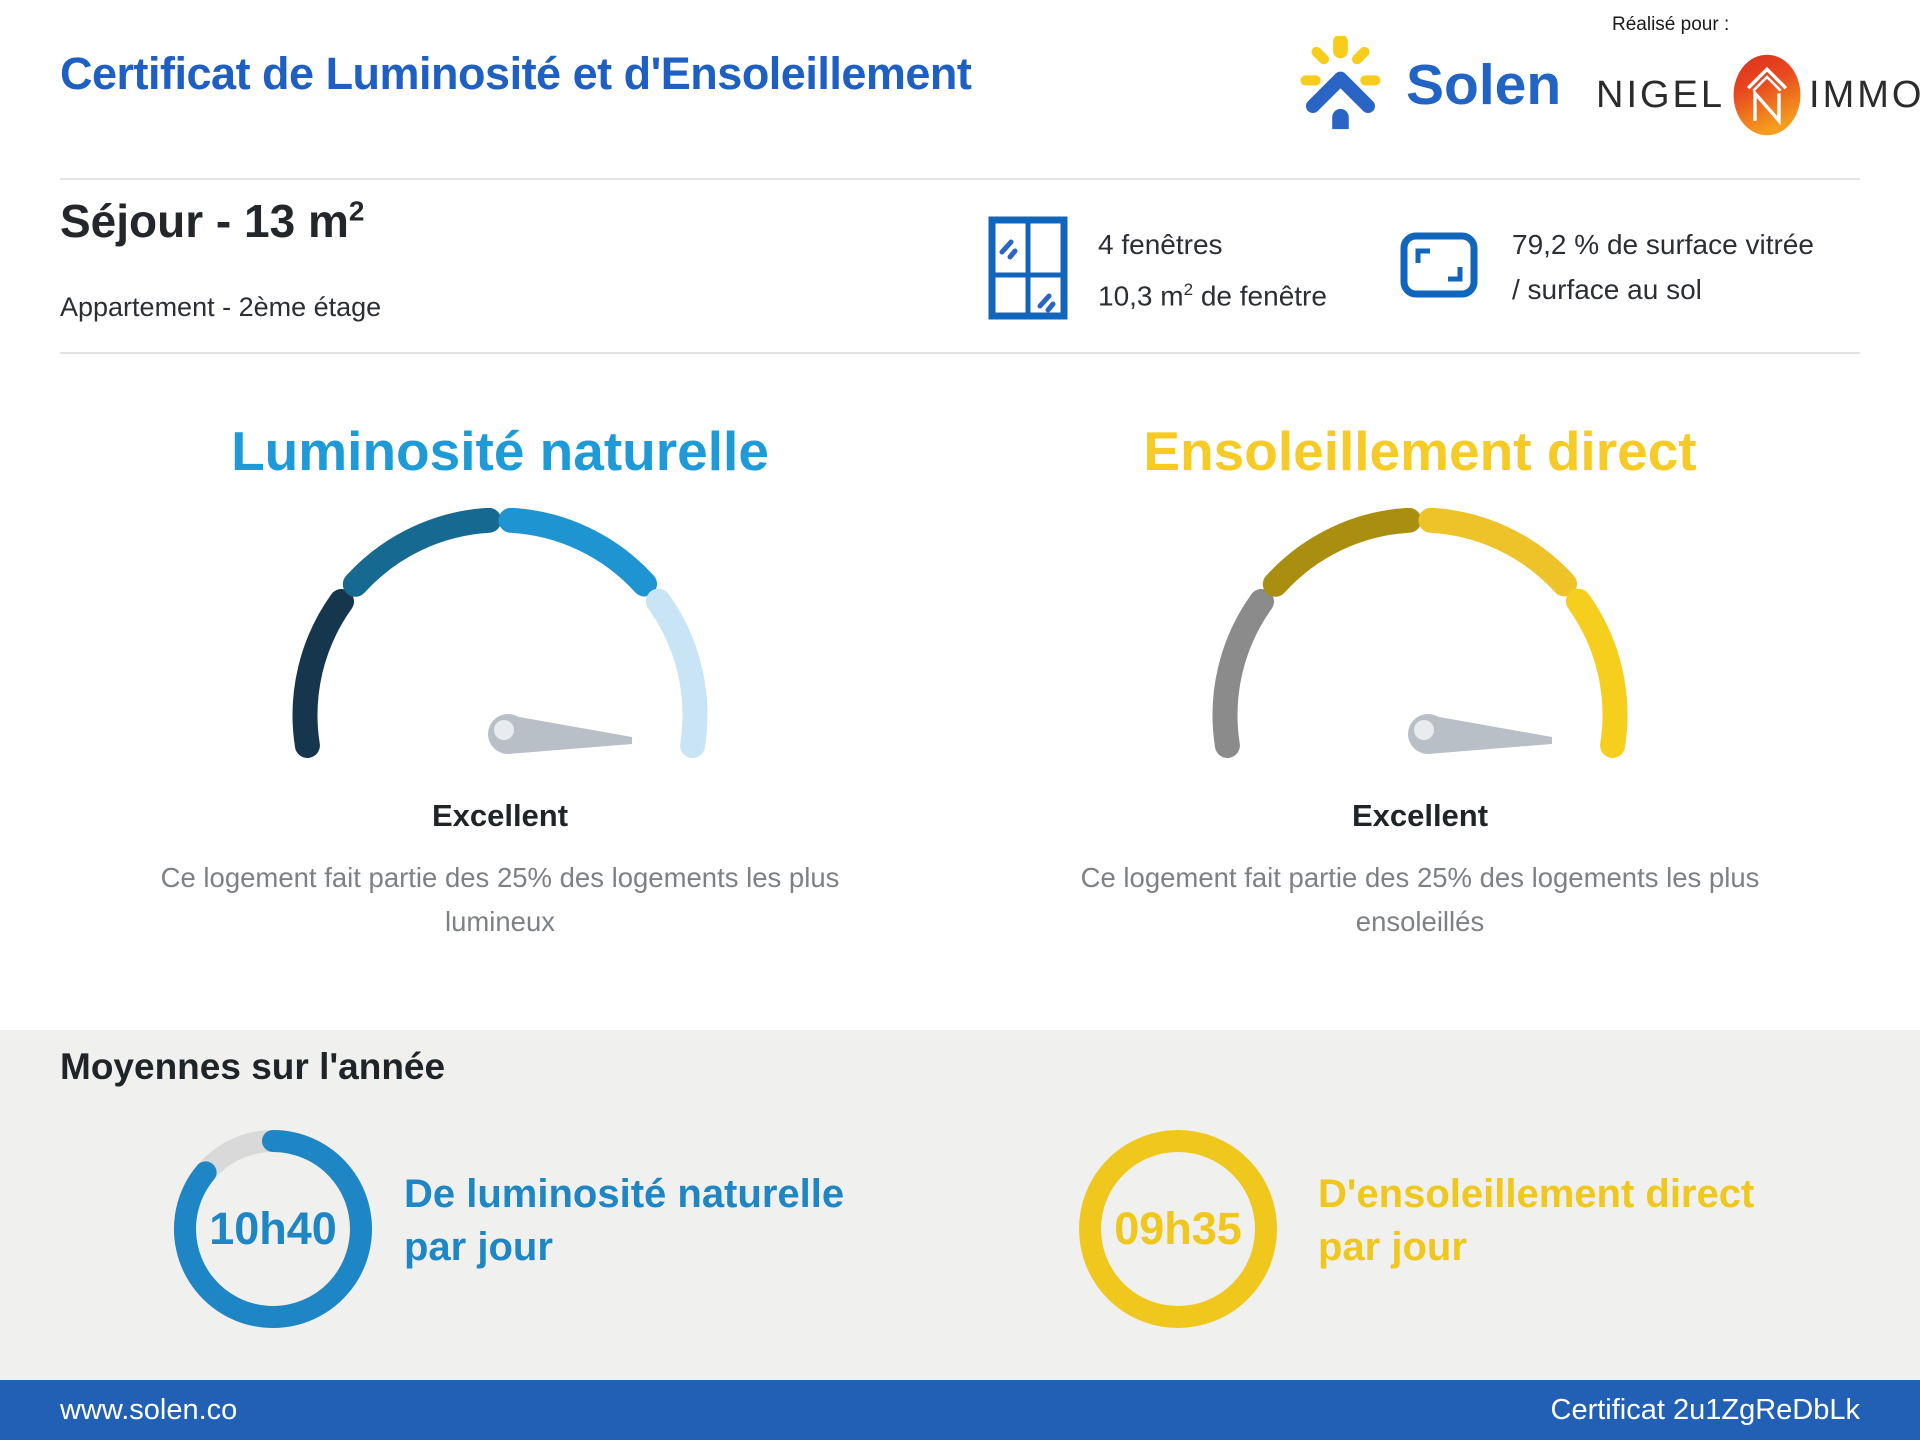 The height and width of the screenshot is (1440, 1920). I want to click on ensoleillement-title: Ensoleillement direct, so click(1420, 451).